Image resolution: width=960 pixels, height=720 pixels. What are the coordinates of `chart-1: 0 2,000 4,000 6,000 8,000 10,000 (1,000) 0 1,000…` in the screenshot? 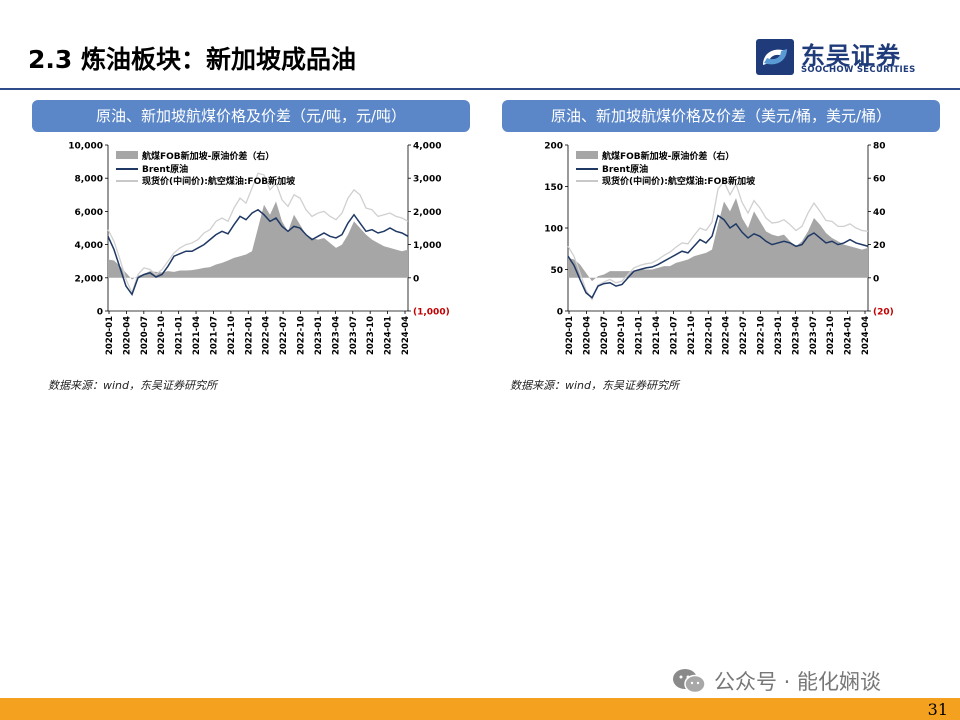 It's located at (259, 249).